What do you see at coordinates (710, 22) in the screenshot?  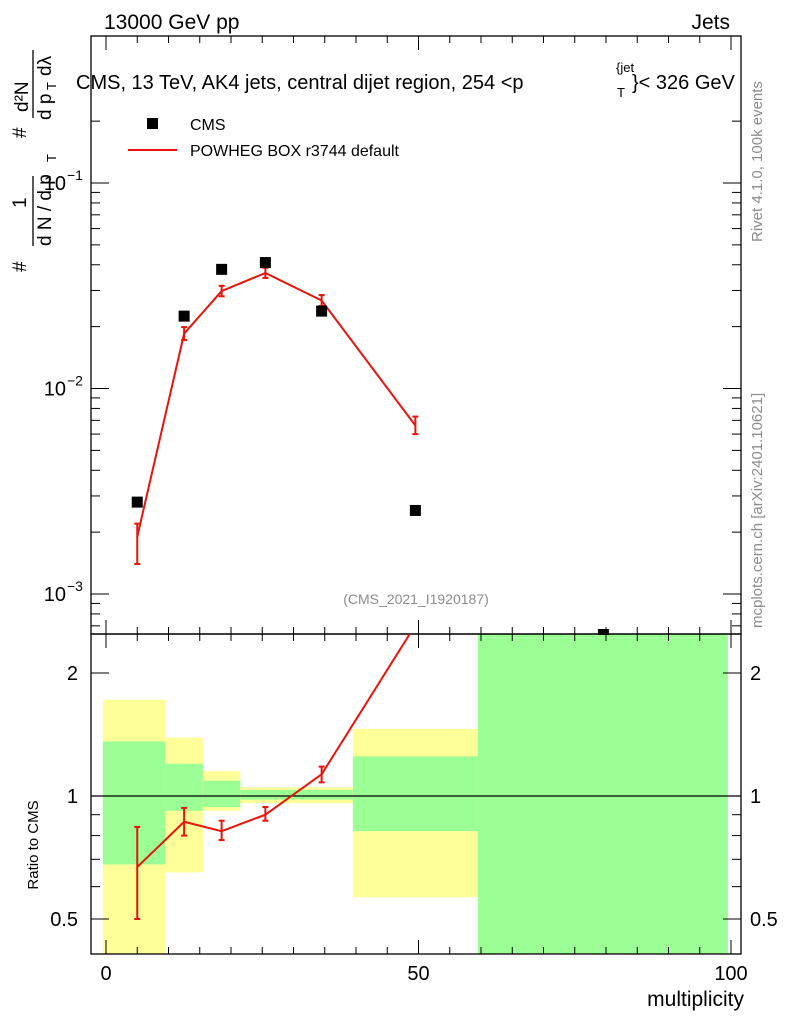 I see `category-label: Jets` at bounding box center [710, 22].